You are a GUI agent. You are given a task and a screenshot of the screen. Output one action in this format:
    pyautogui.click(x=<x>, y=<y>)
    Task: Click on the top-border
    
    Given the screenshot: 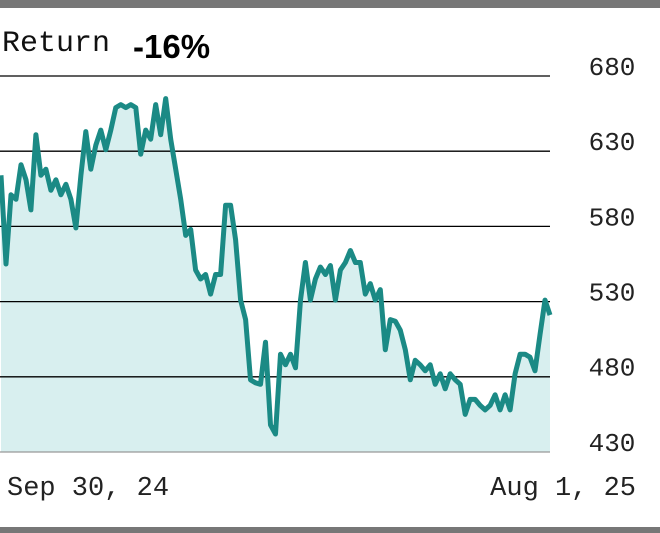 What is the action you would take?
    pyautogui.click(x=330, y=4)
    